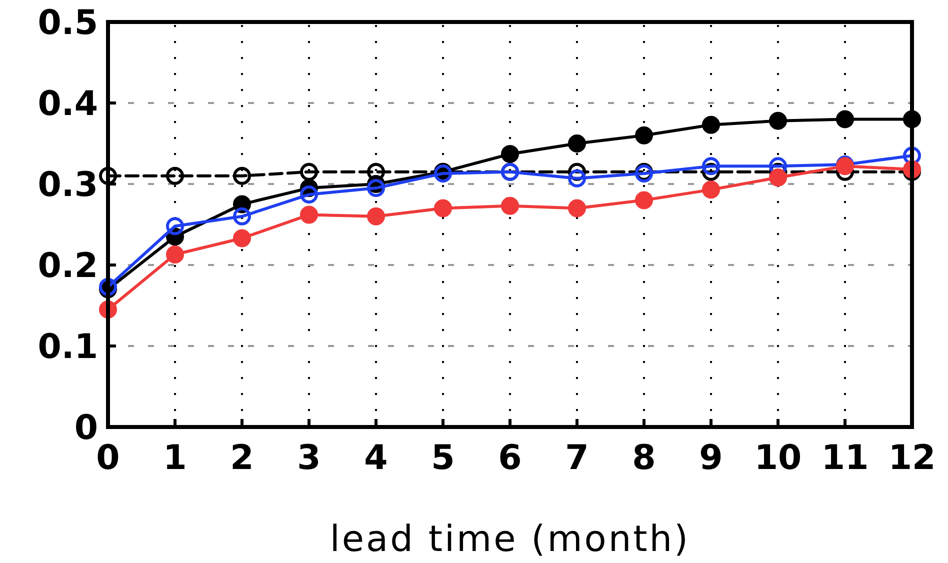 The height and width of the screenshot is (563, 948). What do you see at coordinates (711, 458) in the screenshot?
I see `x-tick-label: 9` at bounding box center [711, 458].